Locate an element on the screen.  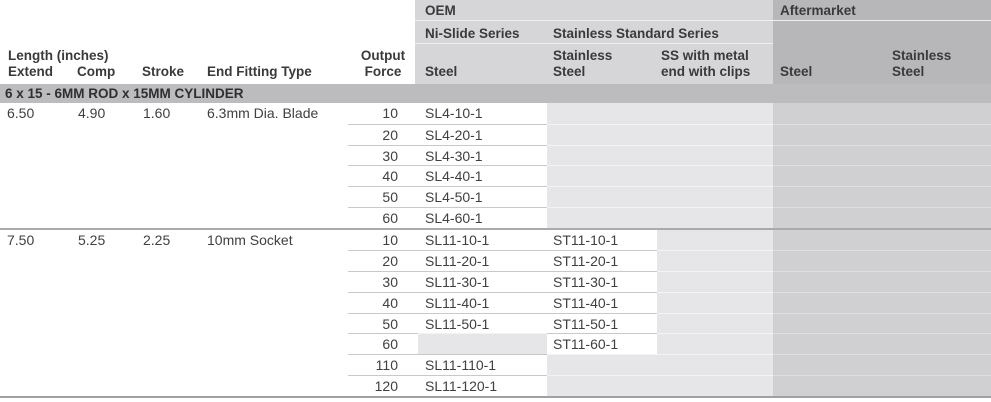
part-cell-oem-steel: SL11-50-1 is located at coordinates (482, 323).